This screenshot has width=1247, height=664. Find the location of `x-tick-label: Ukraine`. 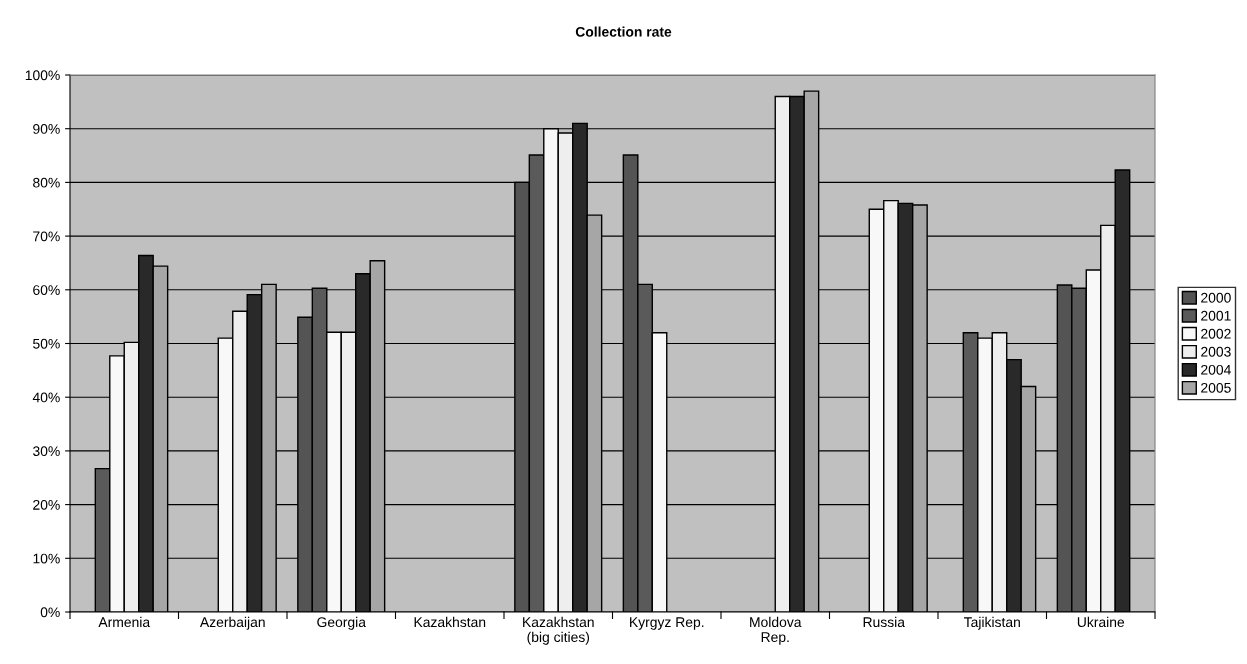

x-tick-label: Ukraine is located at coordinates (1101, 622).